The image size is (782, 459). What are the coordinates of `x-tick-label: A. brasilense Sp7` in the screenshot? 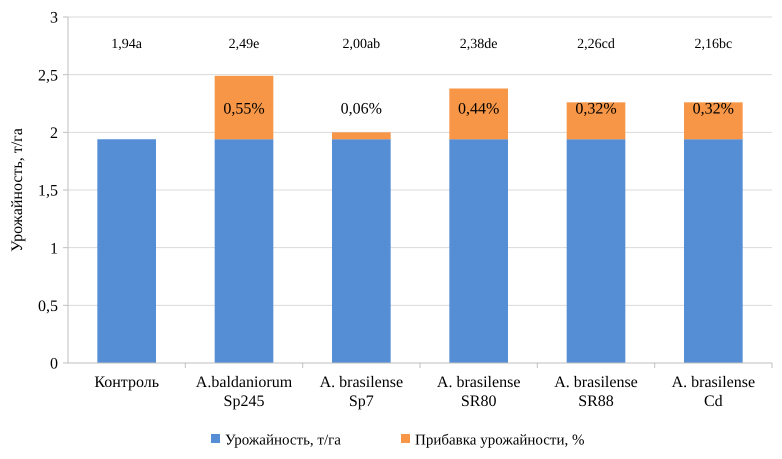 It's located at (362, 392).